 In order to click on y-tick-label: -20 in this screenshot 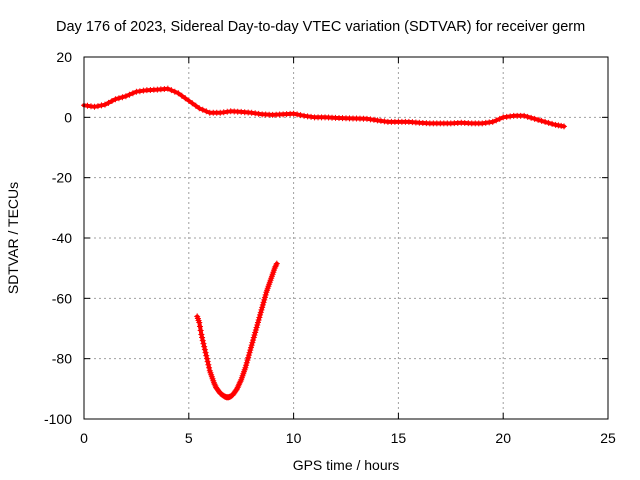, I will do `click(62, 178)`.